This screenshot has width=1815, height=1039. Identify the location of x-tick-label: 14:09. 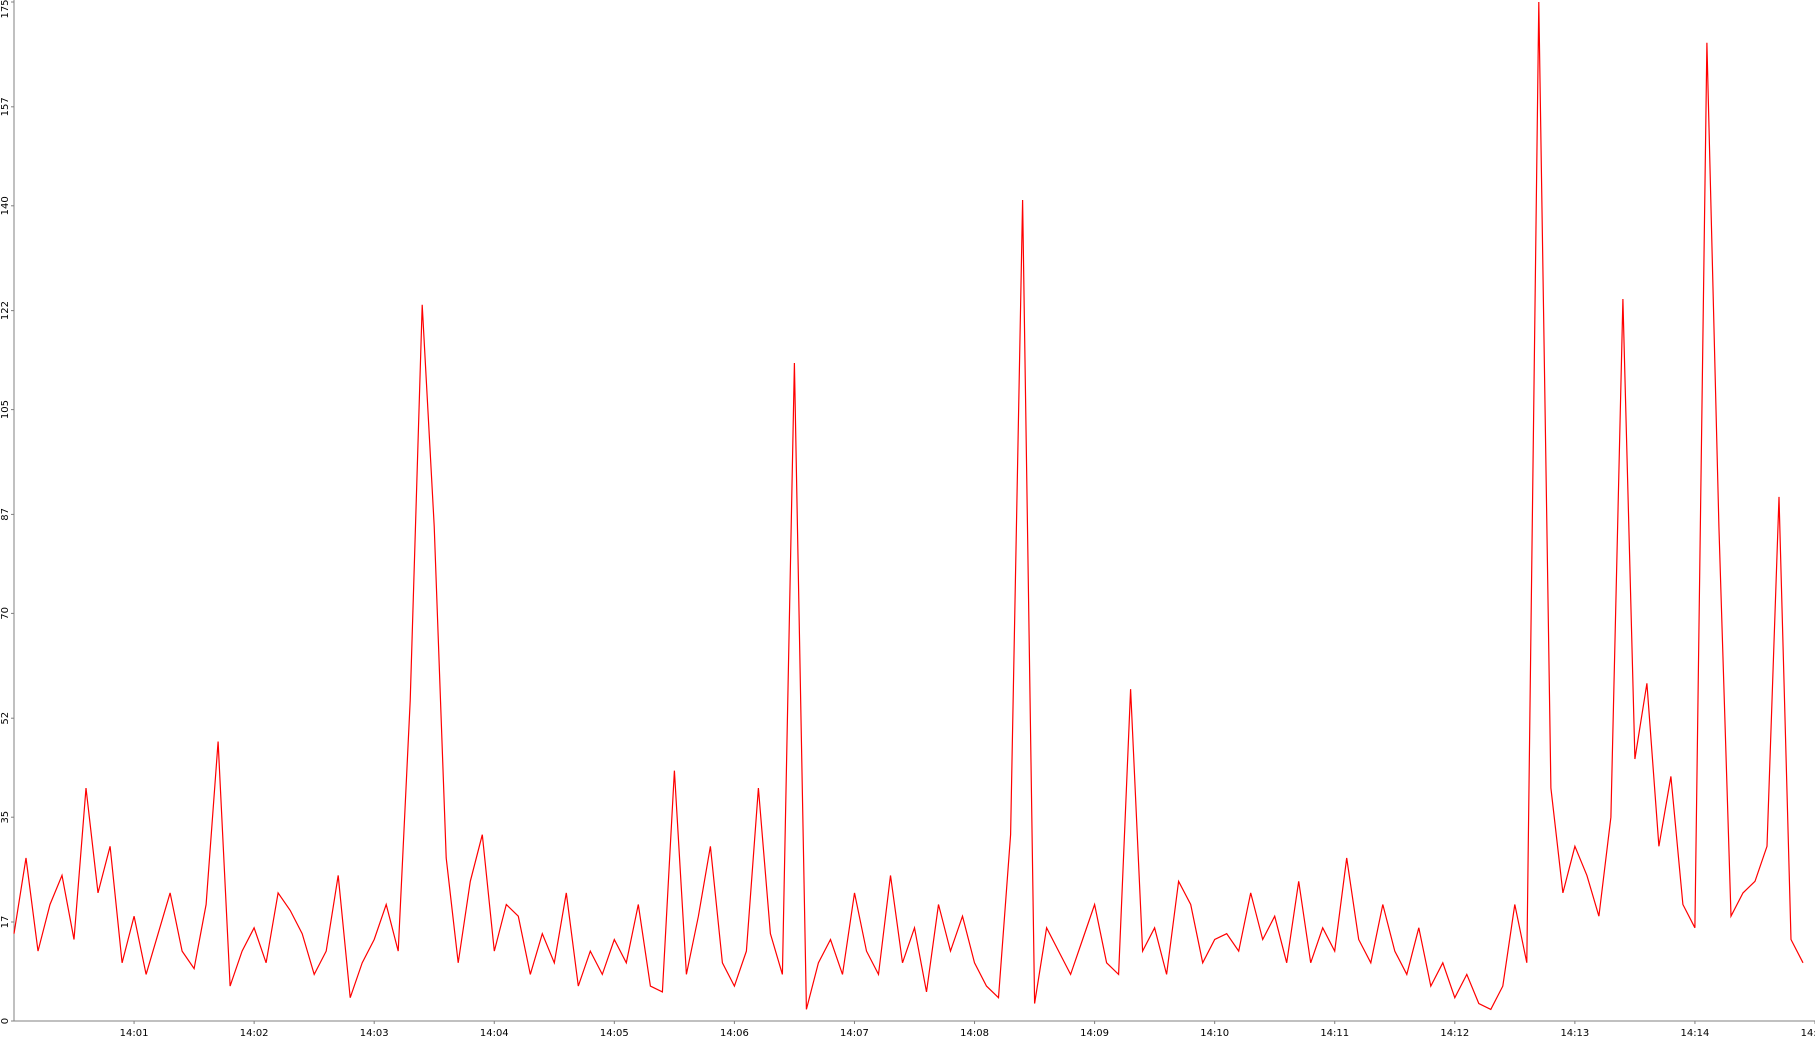
(1094, 1033).